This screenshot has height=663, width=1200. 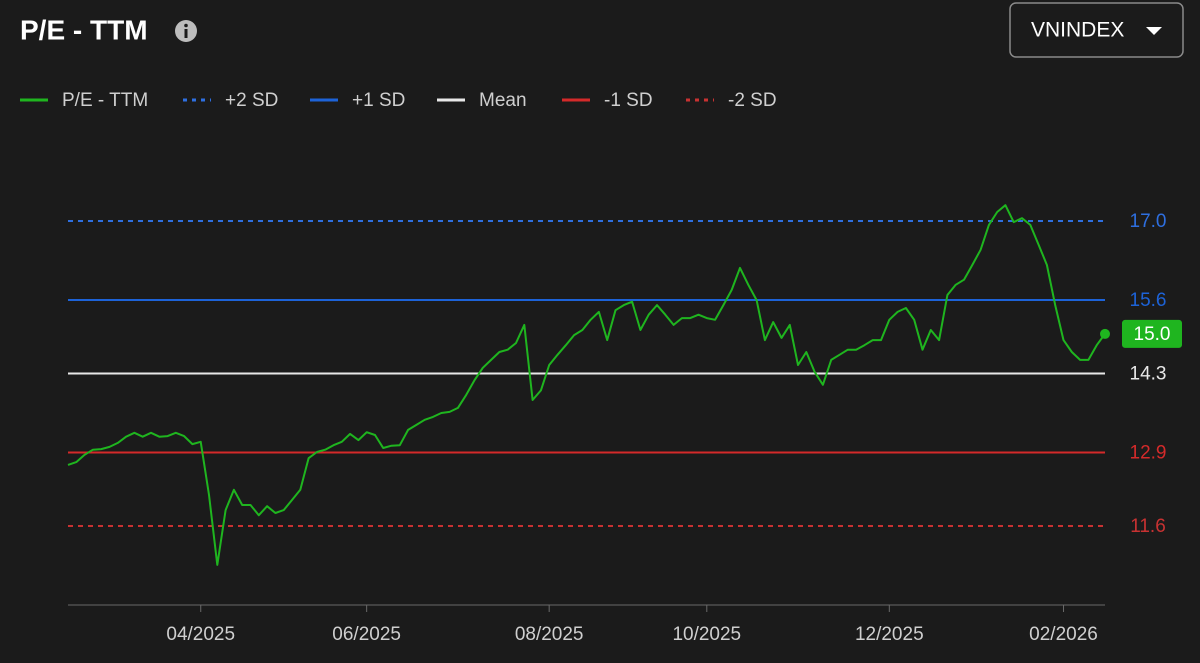 What do you see at coordinates (1148, 300) in the screenshot?
I see `reference-label: 15.6` at bounding box center [1148, 300].